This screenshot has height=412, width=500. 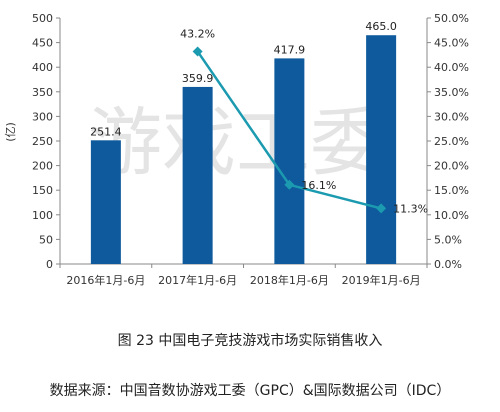 What do you see at coordinates (42, 141) in the screenshot?
I see `y-tick-label: 250` at bounding box center [42, 141].